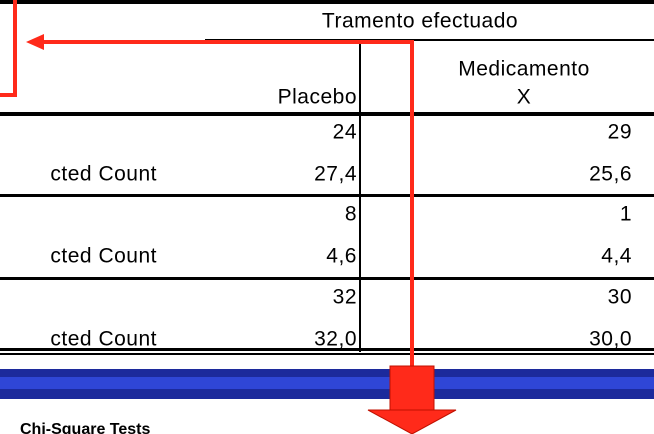  I want to click on cell: 8, so click(351, 214).